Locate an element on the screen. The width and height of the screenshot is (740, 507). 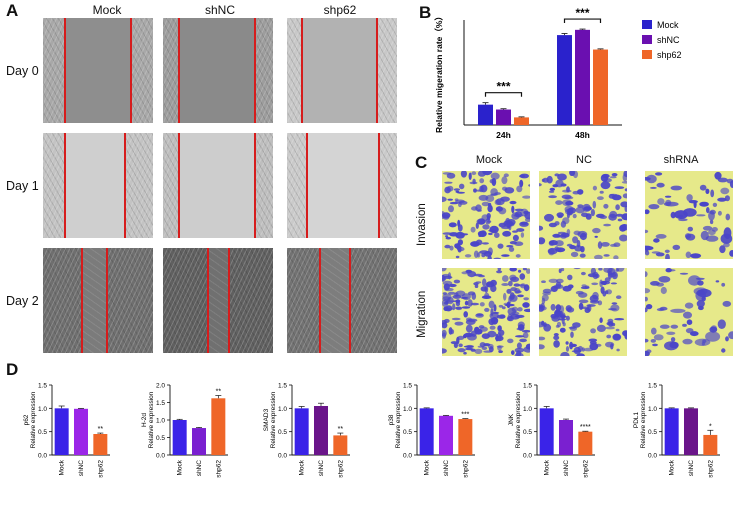
bar-mock is located at coordinates (546, 431).